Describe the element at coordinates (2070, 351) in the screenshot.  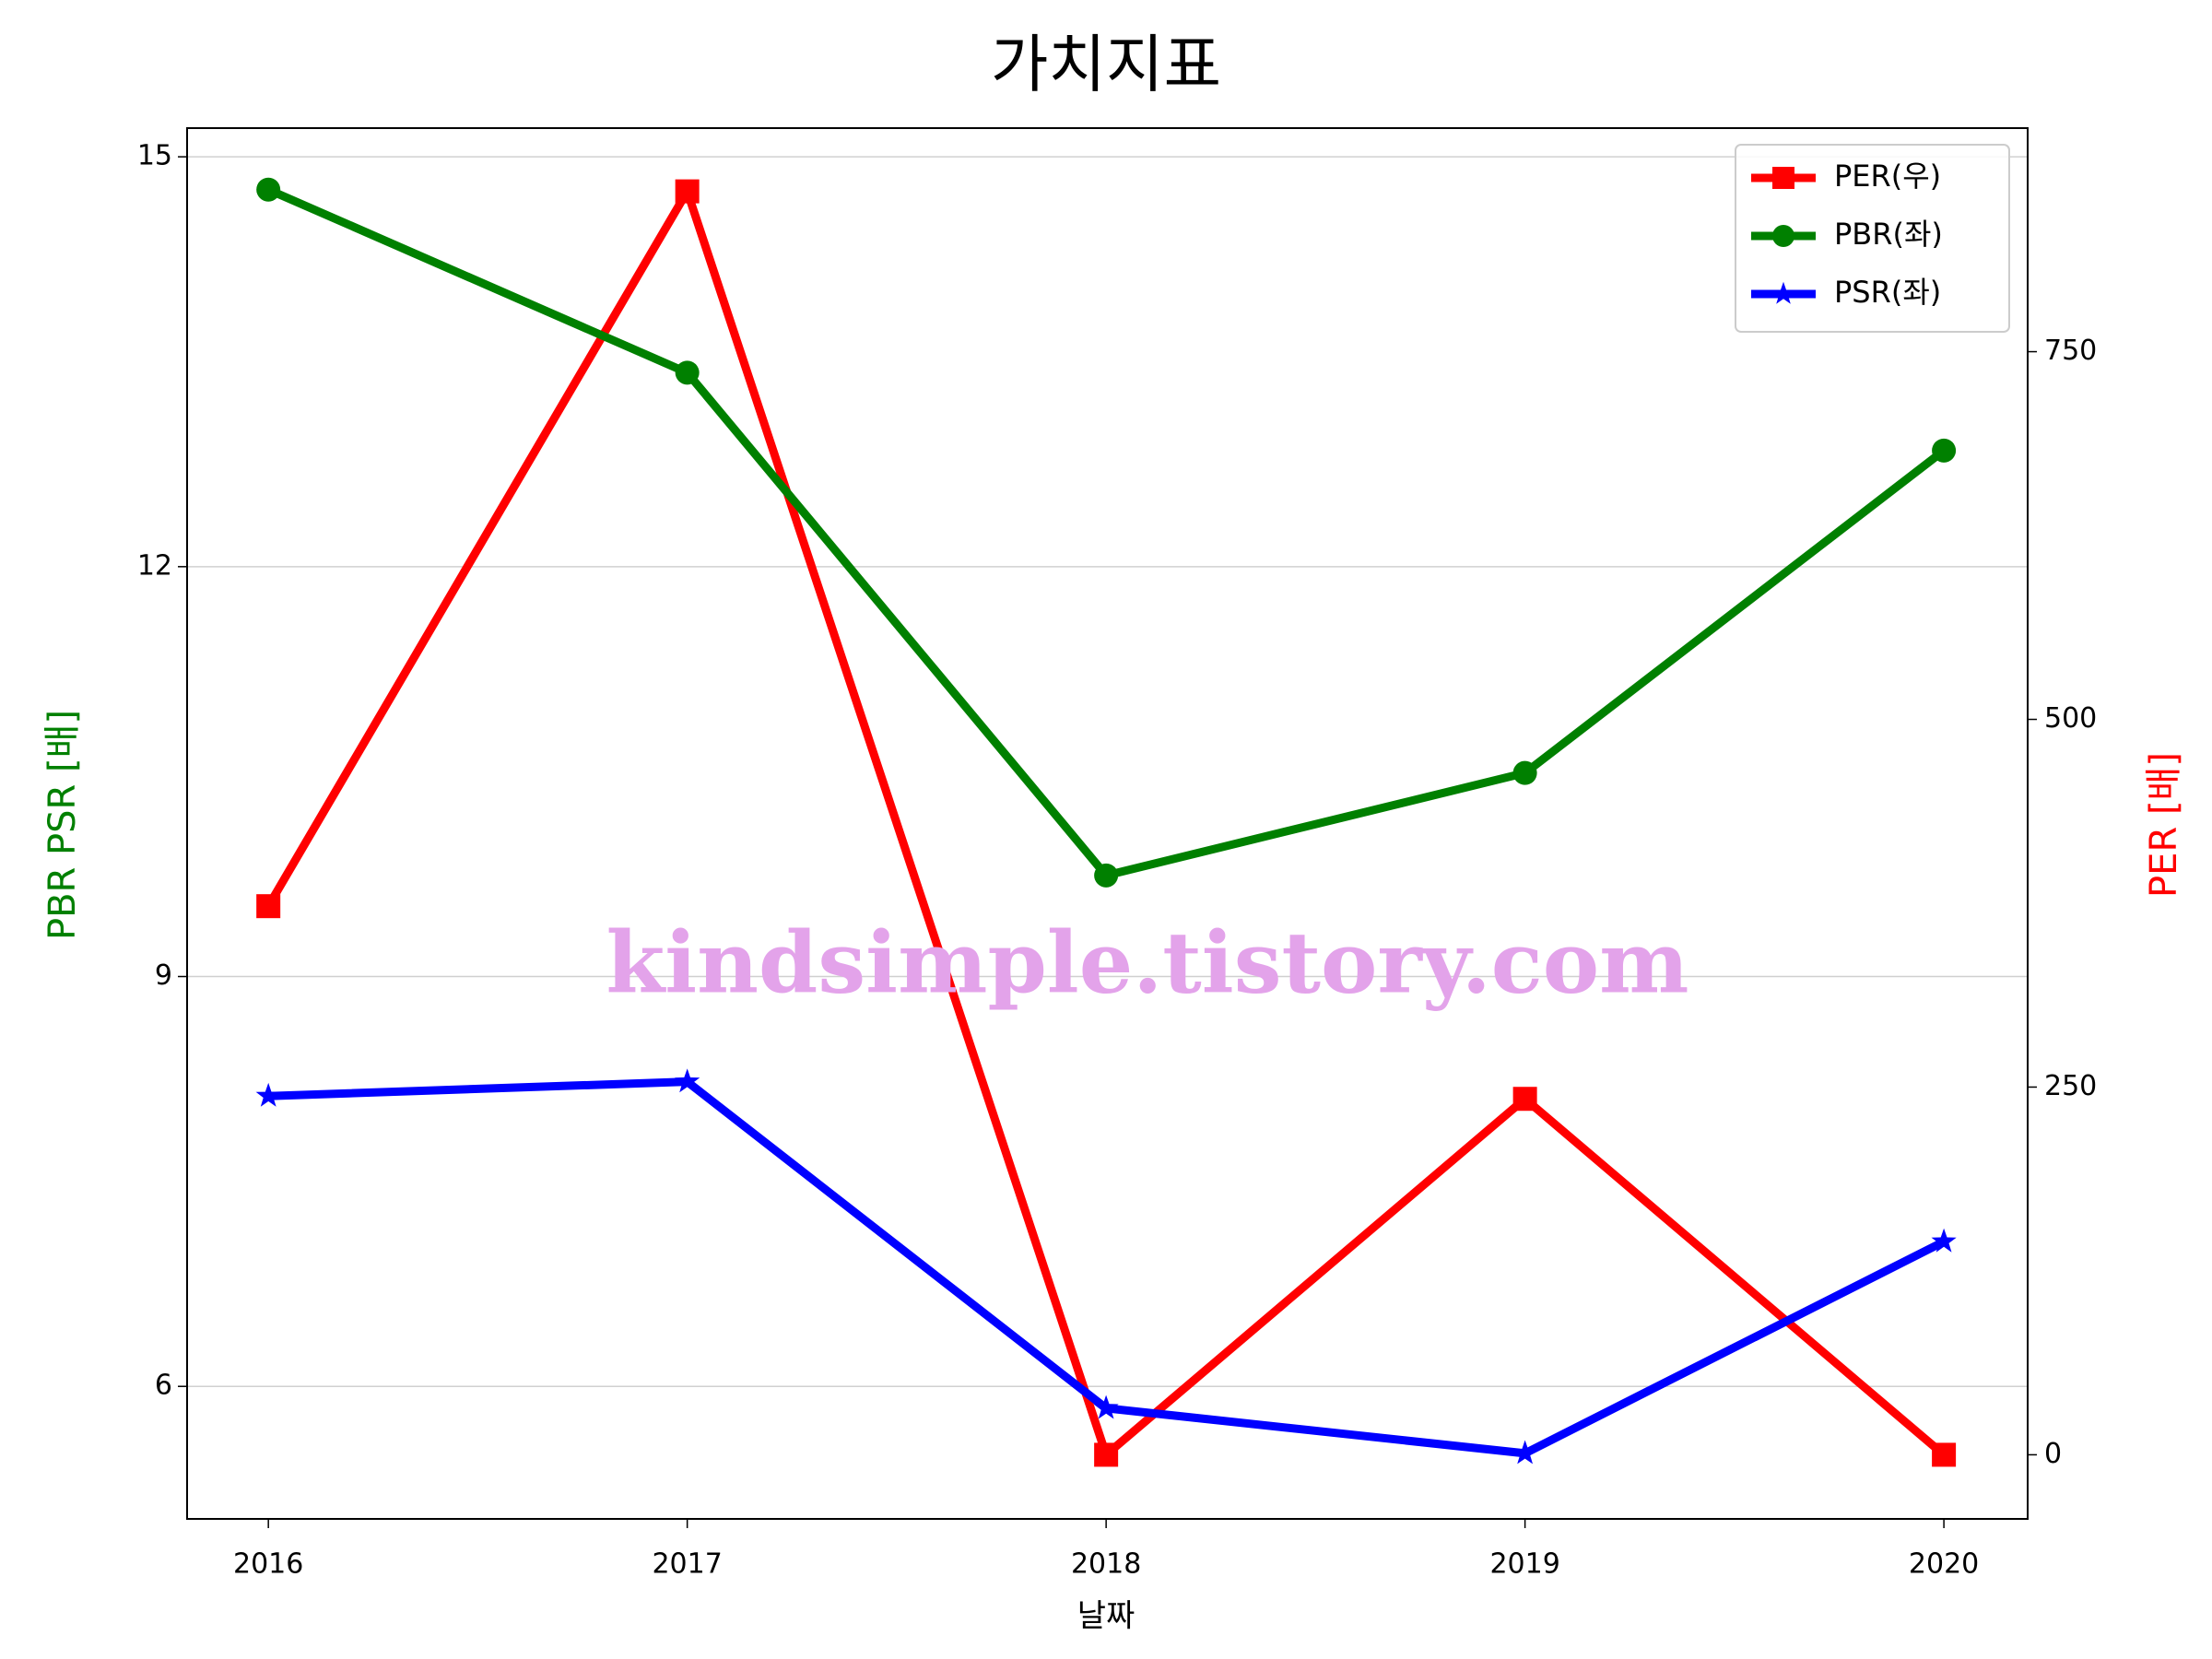
I see `y2-tick-label: 750` at that location.